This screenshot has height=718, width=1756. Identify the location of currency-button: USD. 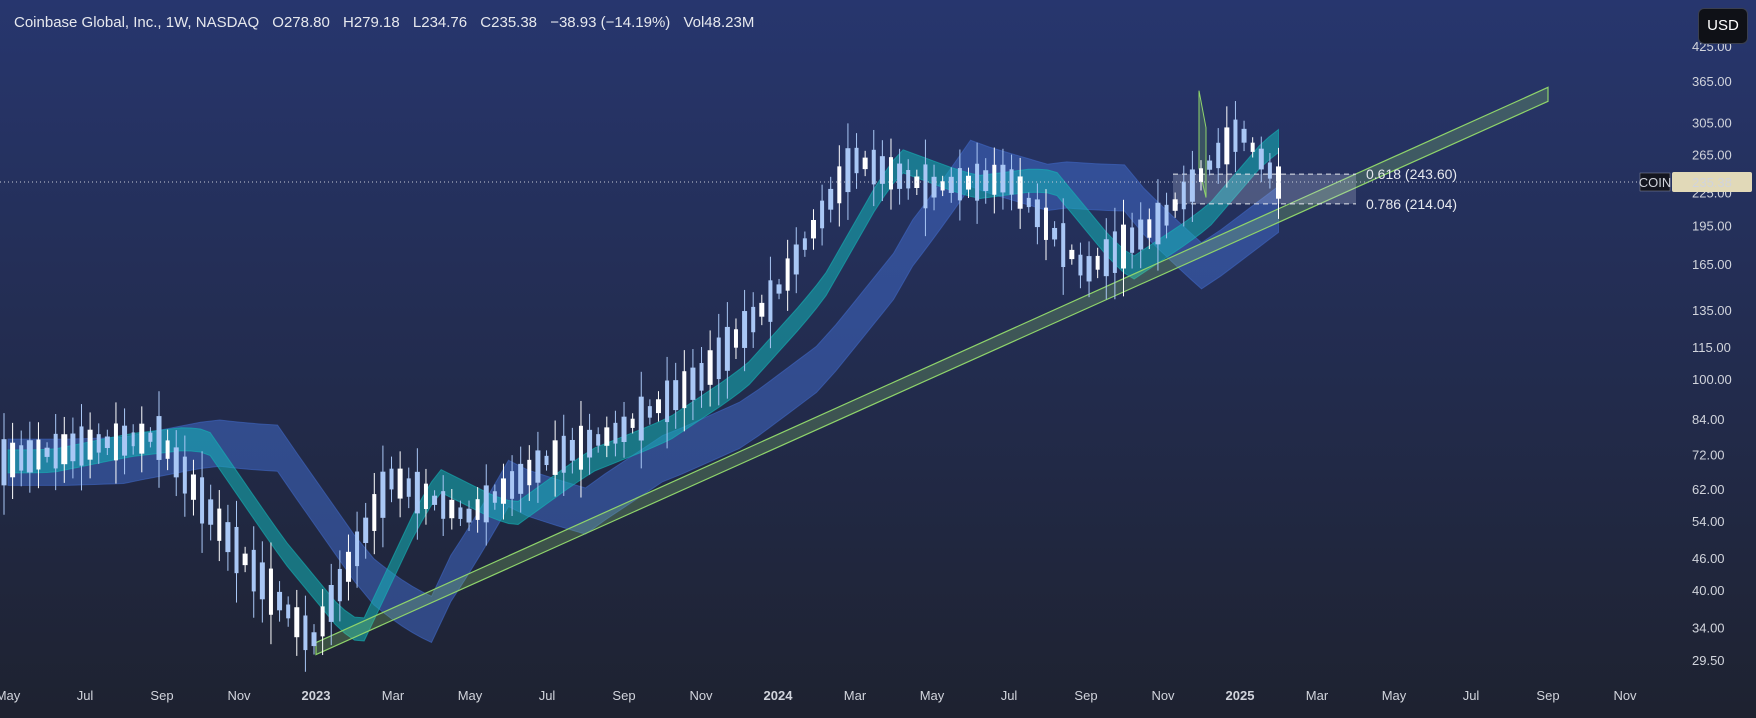
(1723, 26).